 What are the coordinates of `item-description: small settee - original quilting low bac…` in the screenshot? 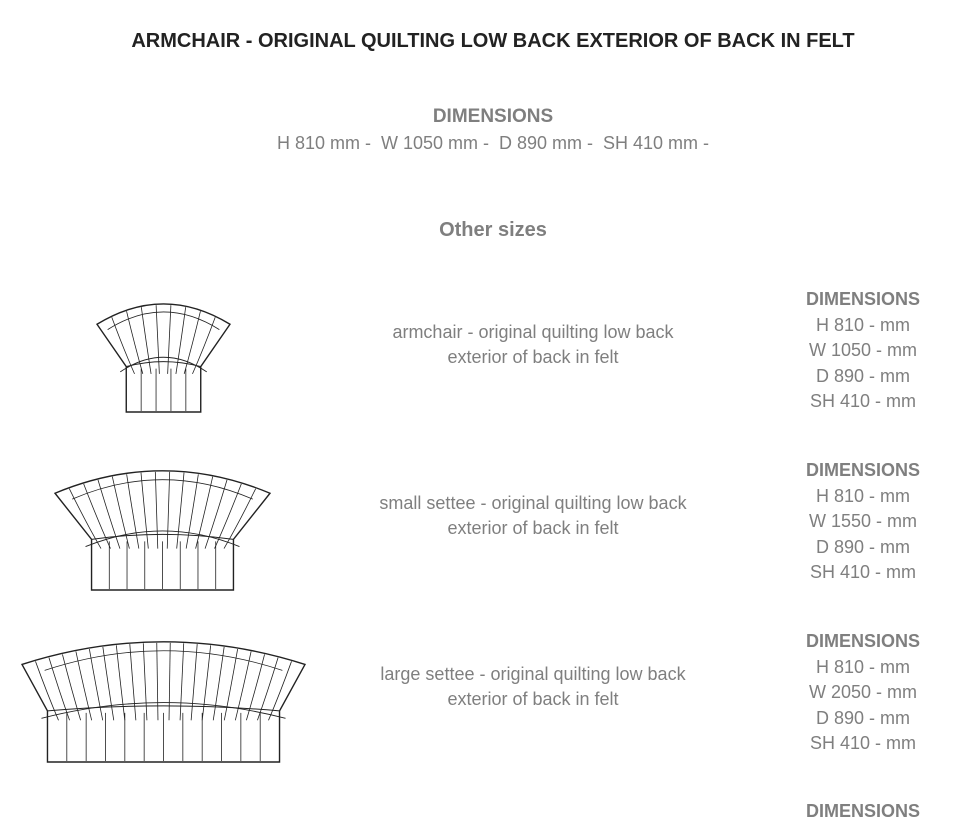 It's located at (533, 516).